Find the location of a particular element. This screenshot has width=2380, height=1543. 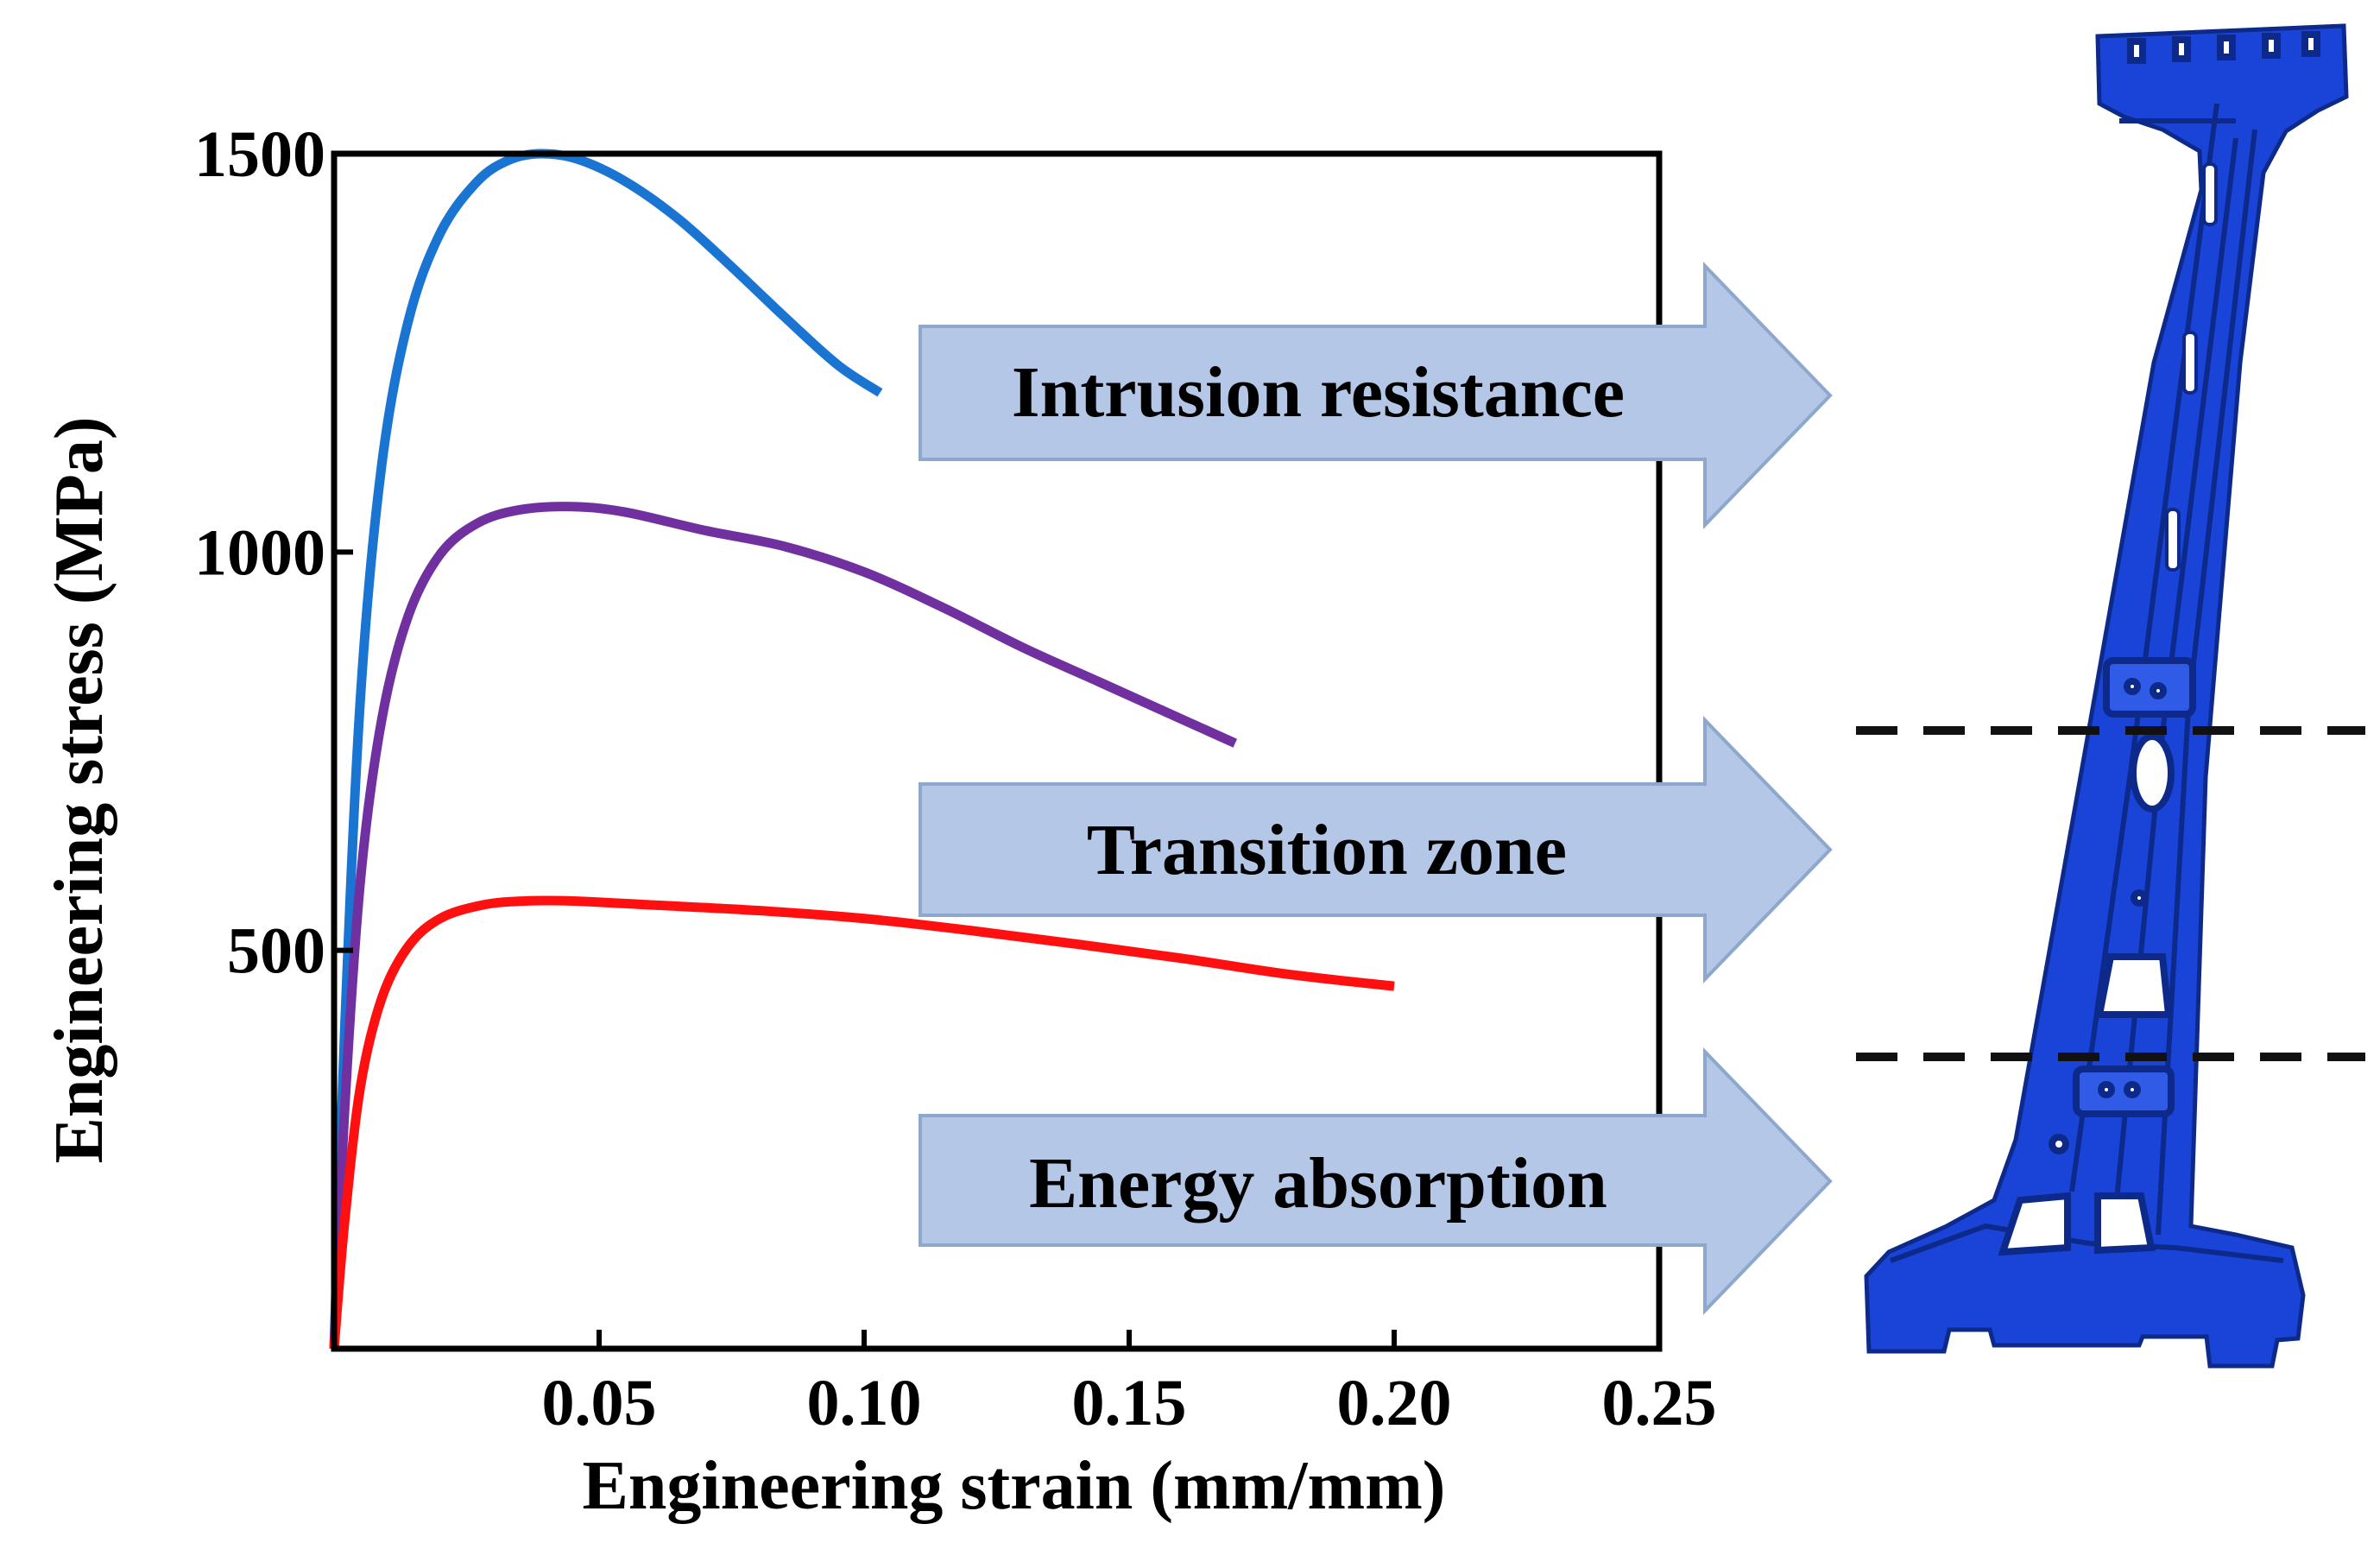

arrow-intrusion-resistance: Intrusion resistance is located at coordinates (1376, 396).